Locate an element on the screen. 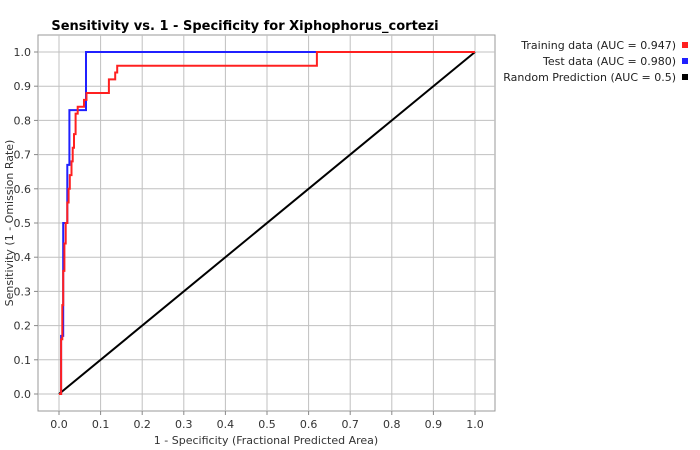  y-tick-label: 0.4 is located at coordinates (23, 257).